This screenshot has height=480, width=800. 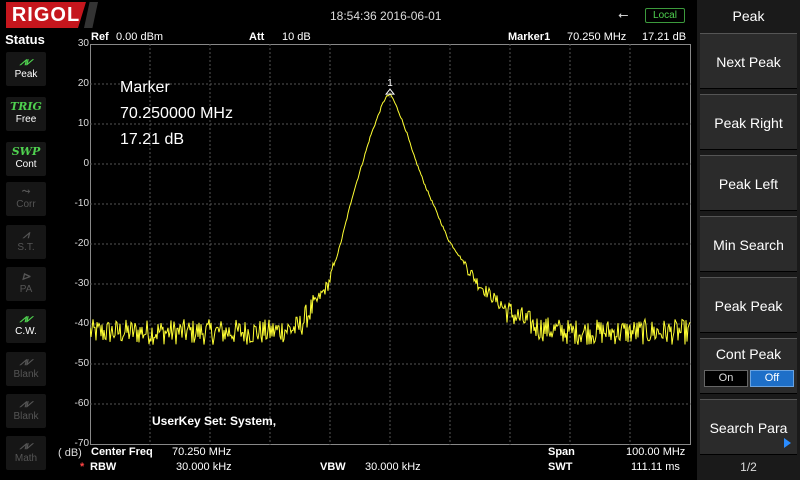 What do you see at coordinates (748, 244) in the screenshot?
I see `min-search-button: Min Search` at bounding box center [748, 244].